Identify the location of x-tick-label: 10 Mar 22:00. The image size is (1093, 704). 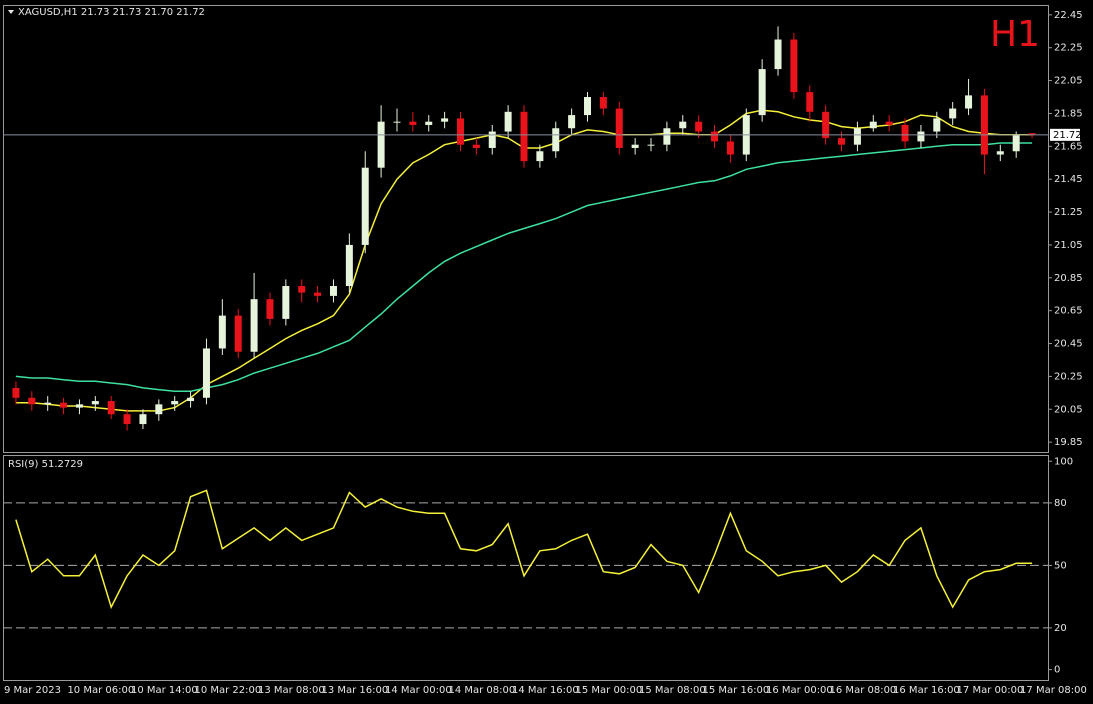
(227, 690).